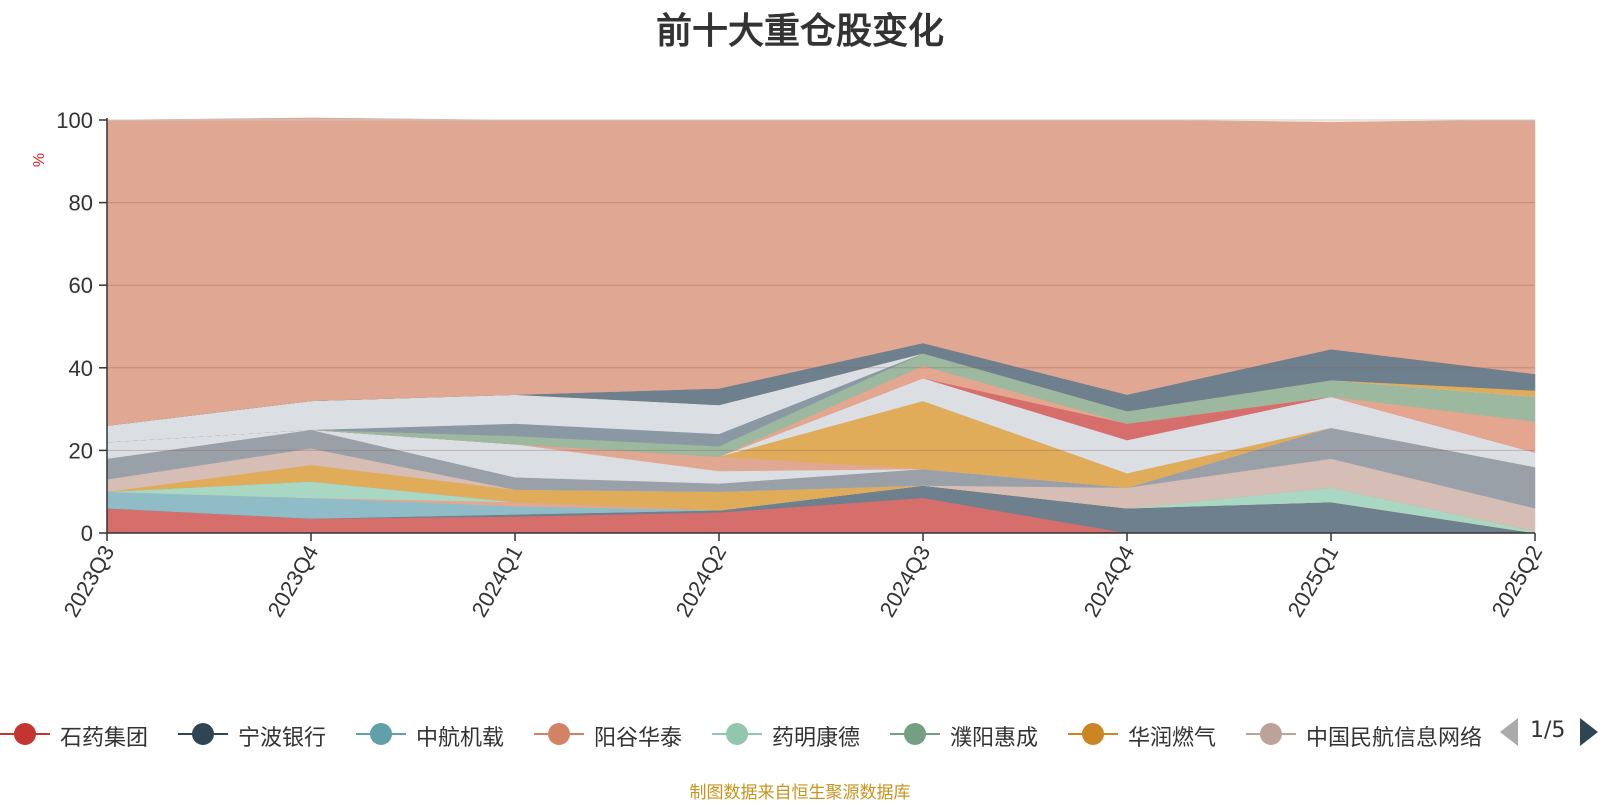  I want to click on x-tick-label: 2025Q1, so click(1313, 581).